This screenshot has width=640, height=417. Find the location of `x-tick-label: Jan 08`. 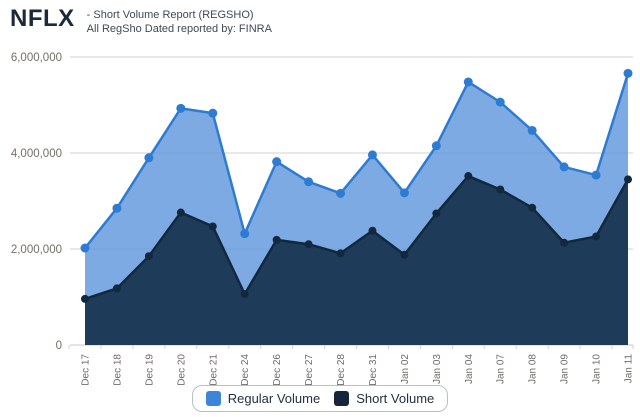

x-tick-label: Jan 08 is located at coordinates (533, 369).